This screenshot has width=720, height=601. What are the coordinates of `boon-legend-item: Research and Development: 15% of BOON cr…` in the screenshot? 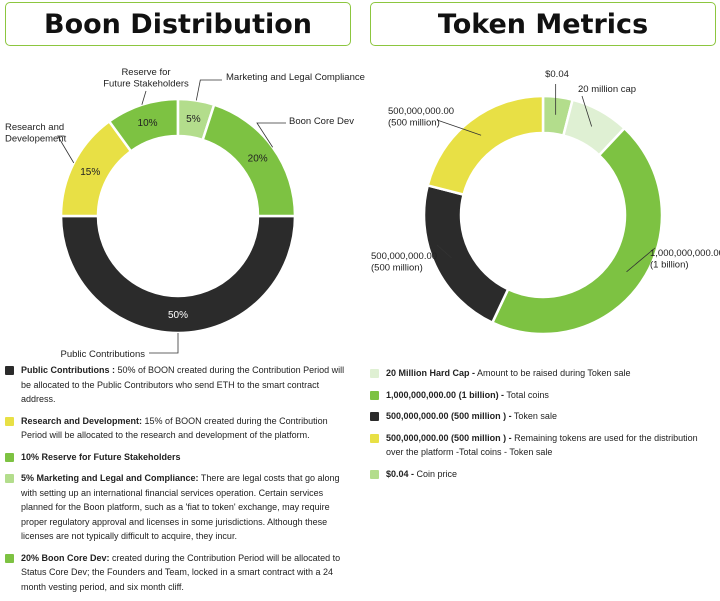 It's located at (177, 428).